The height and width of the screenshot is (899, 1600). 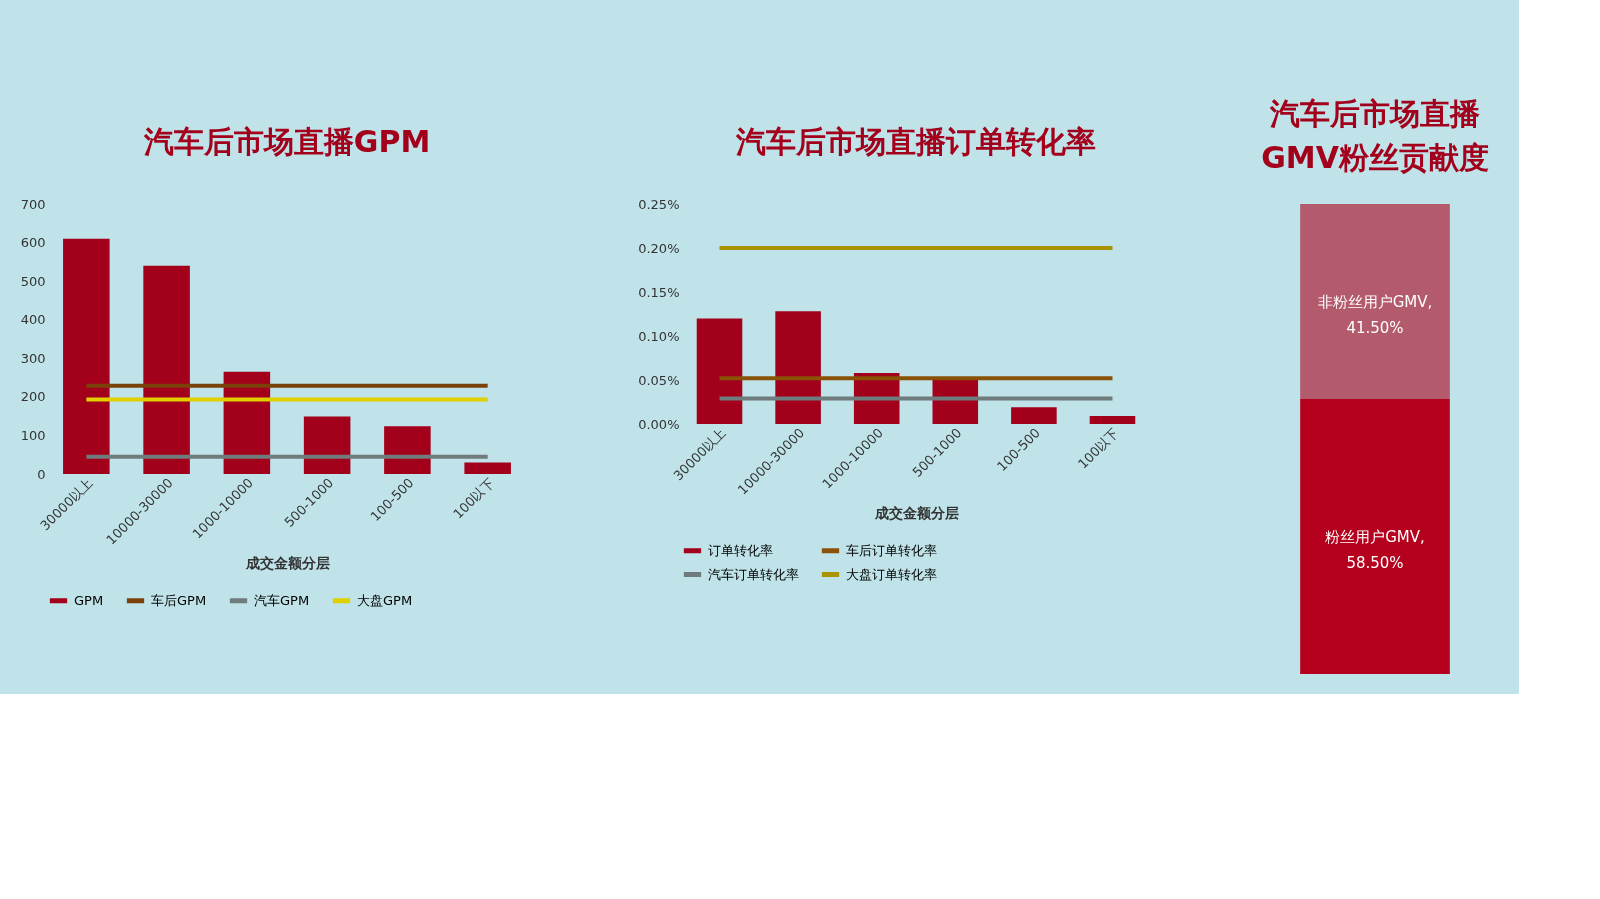 I want to click on legend-label: 车后订单转化率, so click(x=891, y=550).